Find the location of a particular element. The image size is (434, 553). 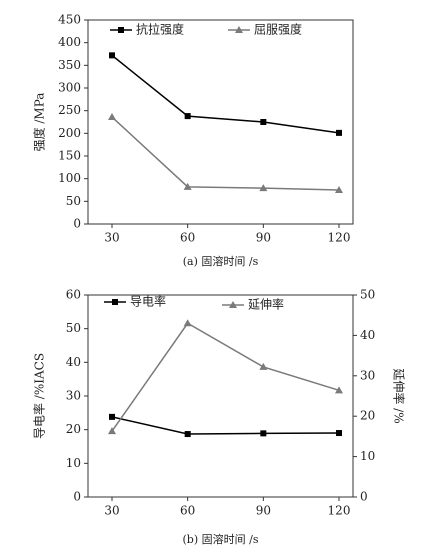

y-tick-label: 60 is located at coordinates (73, 295).